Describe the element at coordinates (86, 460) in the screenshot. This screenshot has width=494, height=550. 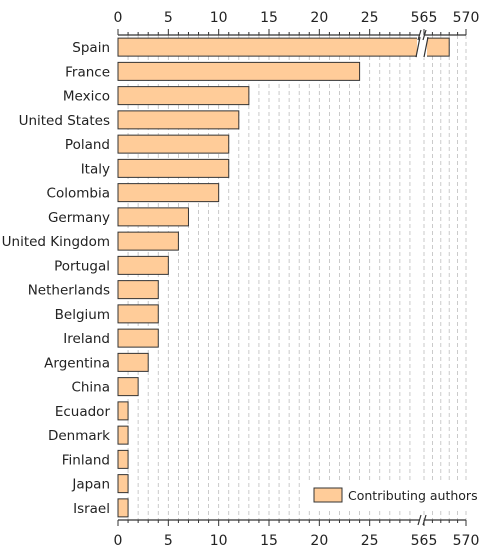
I see `category-label: Finland` at that location.